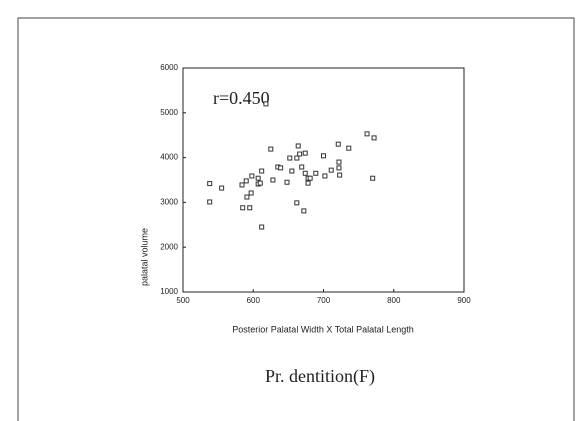  What do you see at coordinates (144, 257) in the screenshot?
I see `y-axis-label: palatal volume` at bounding box center [144, 257].